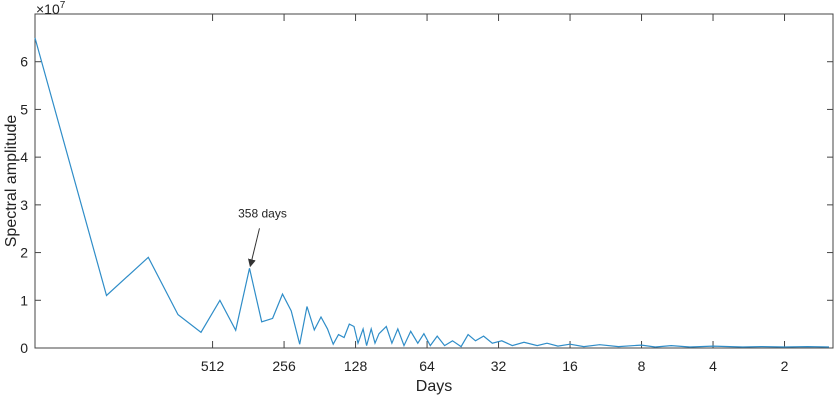 This screenshot has height=405, width=835. What do you see at coordinates (254, 248) in the screenshot?
I see `annotation-arrow` at bounding box center [254, 248].